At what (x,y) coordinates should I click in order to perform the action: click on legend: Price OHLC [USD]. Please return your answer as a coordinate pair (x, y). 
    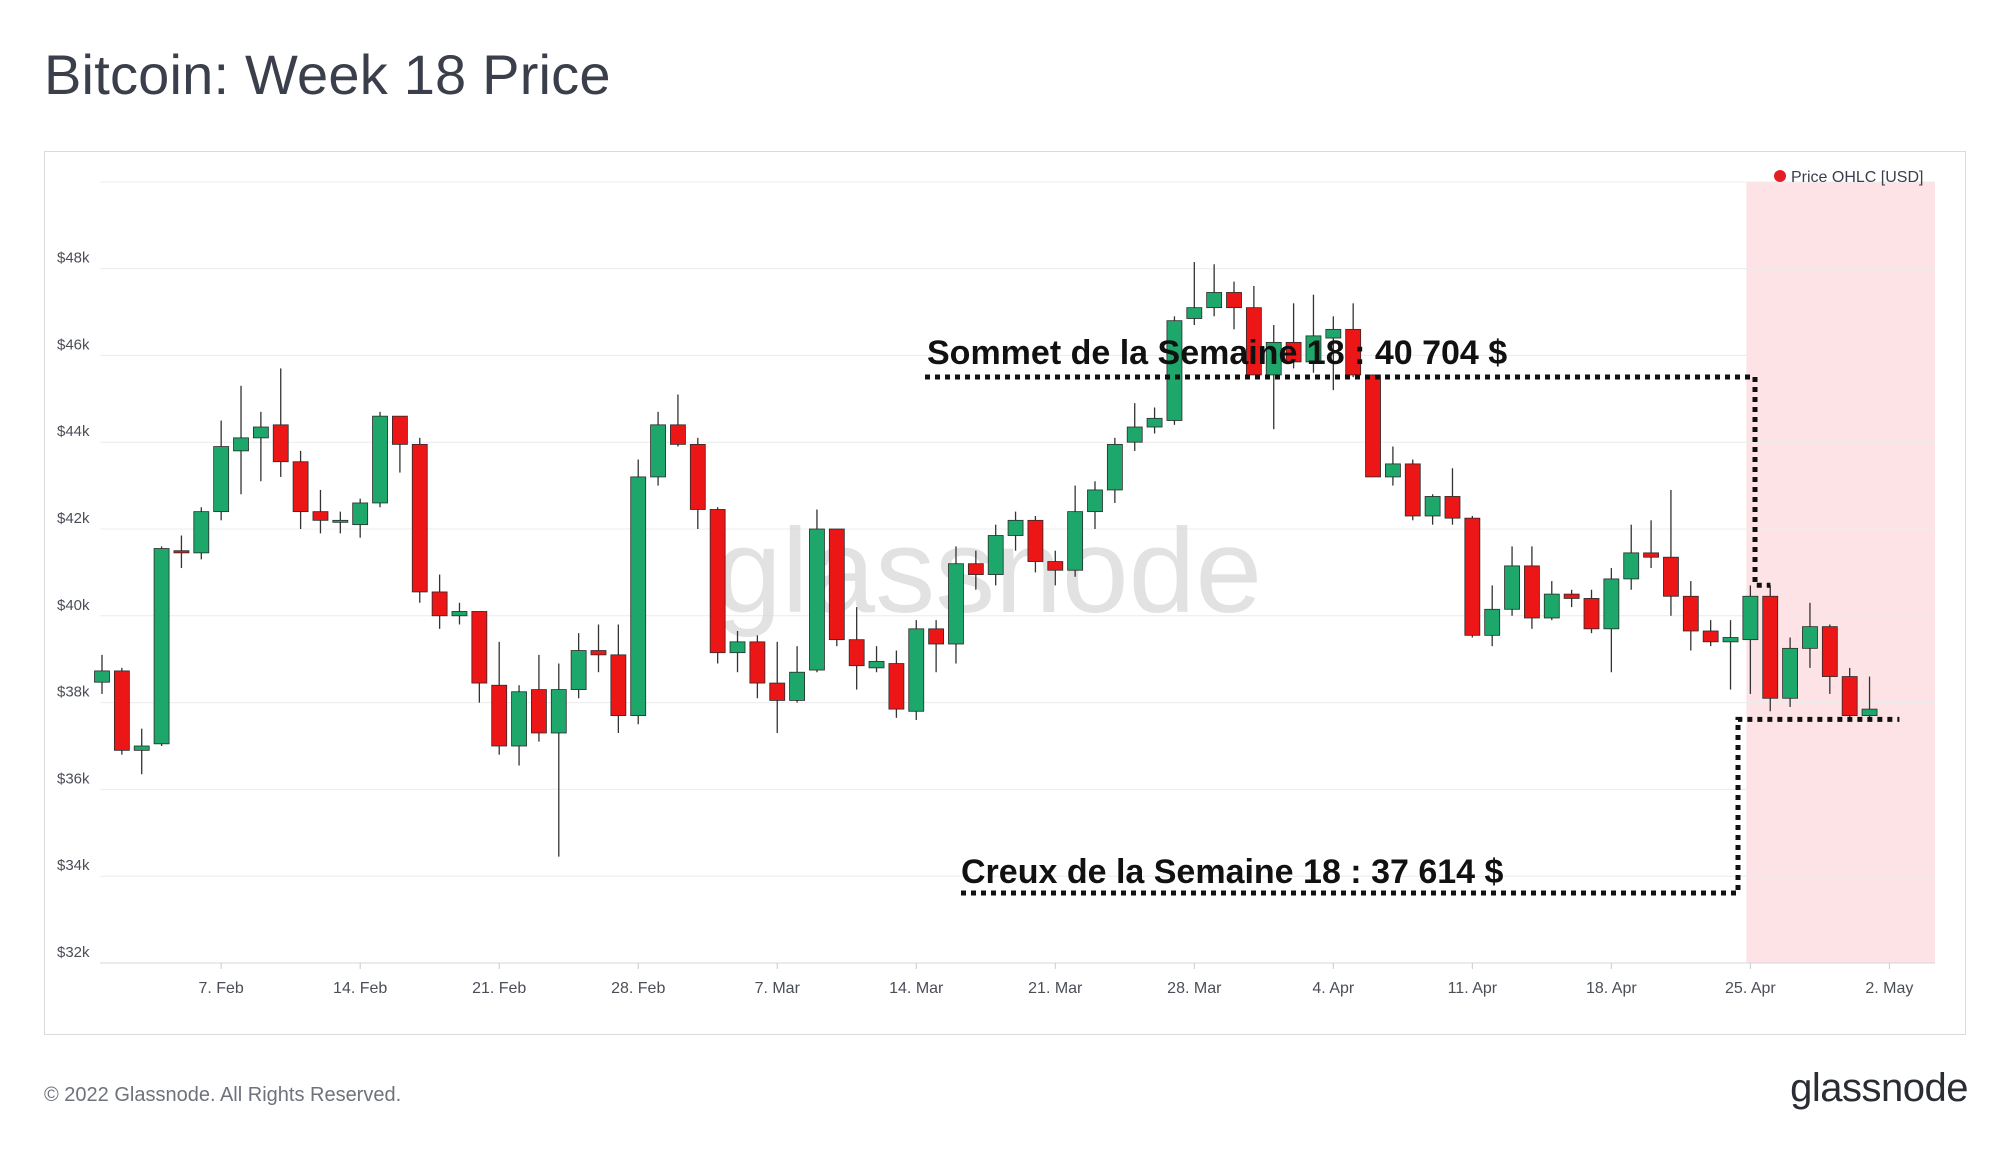
    Looking at the image, I should click on (1848, 177).